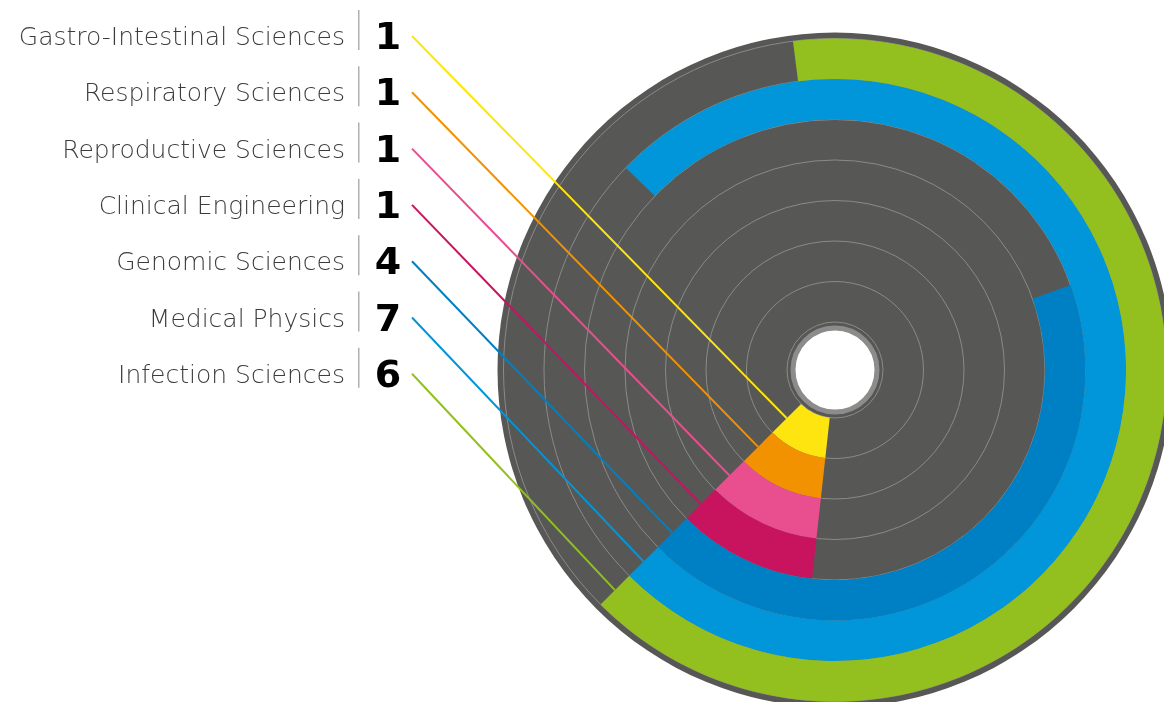 This screenshot has height=702, width=1164. I want to click on category-label: Genomic Sciences, so click(230, 262).